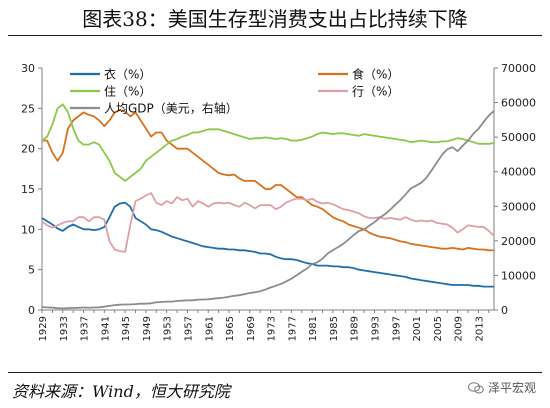  I want to click on x-tick-label: 1985, so click(334, 328).